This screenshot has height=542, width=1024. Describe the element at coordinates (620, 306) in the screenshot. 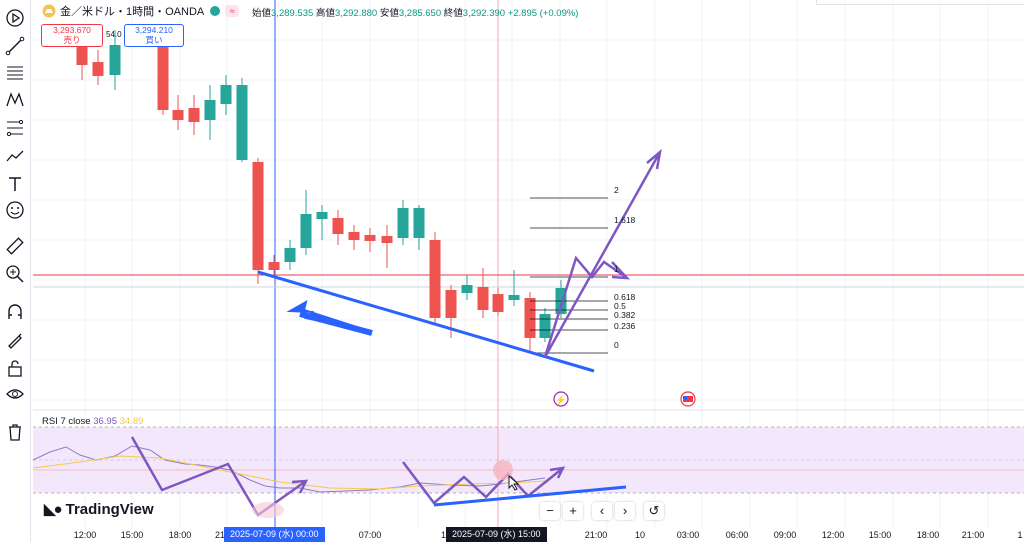

I see `fib-label: 0.5` at that location.